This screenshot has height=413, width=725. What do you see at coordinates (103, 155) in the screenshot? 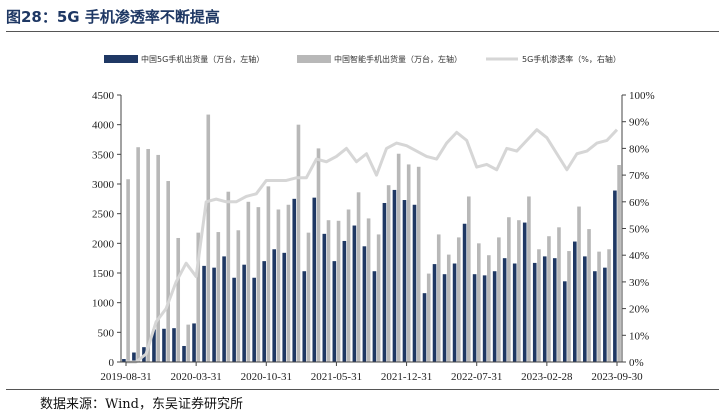
I see `left-tick-label: 3500` at bounding box center [103, 155].